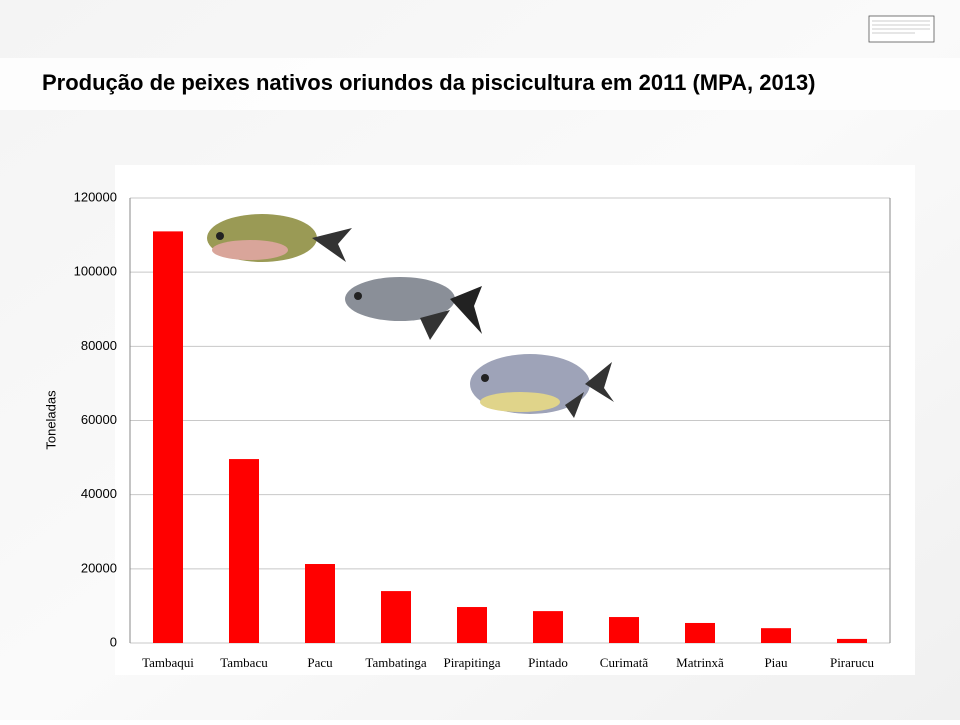 This screenshot has width=960, height=725. Describe the element at coordinates (852, 662) in the screenshot. I see `x-tick-label: Pirarucu` at that location.